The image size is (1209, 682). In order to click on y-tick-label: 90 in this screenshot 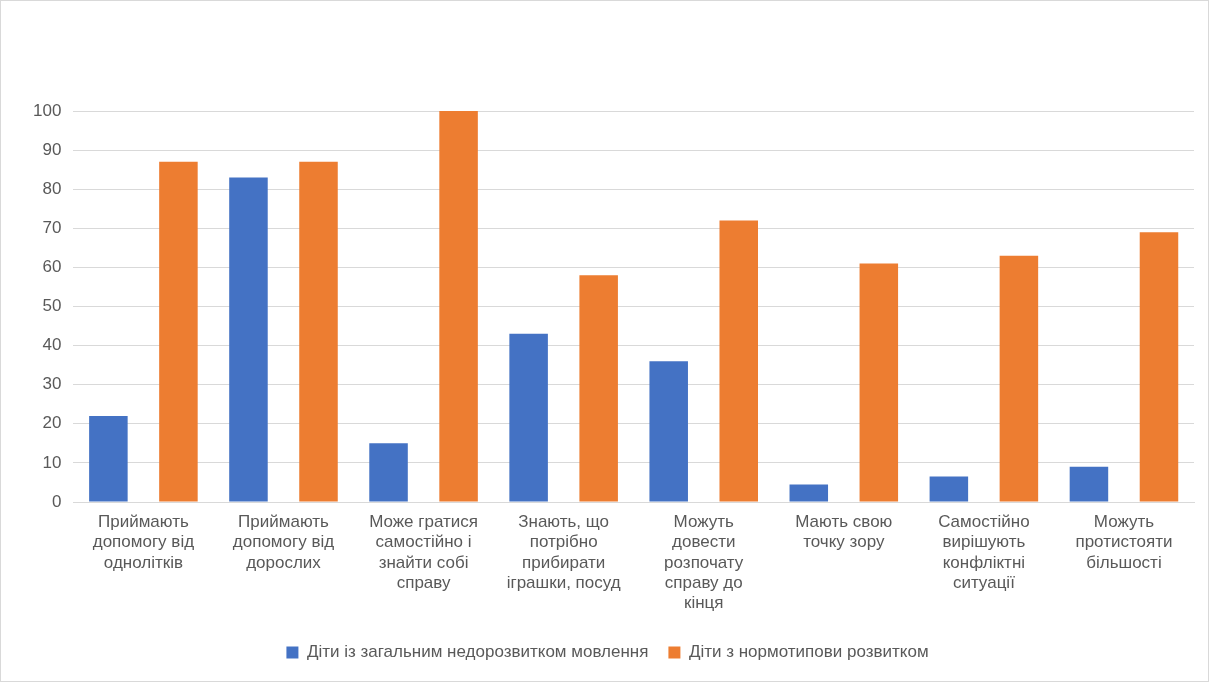, I will do `click(52, 149)`.